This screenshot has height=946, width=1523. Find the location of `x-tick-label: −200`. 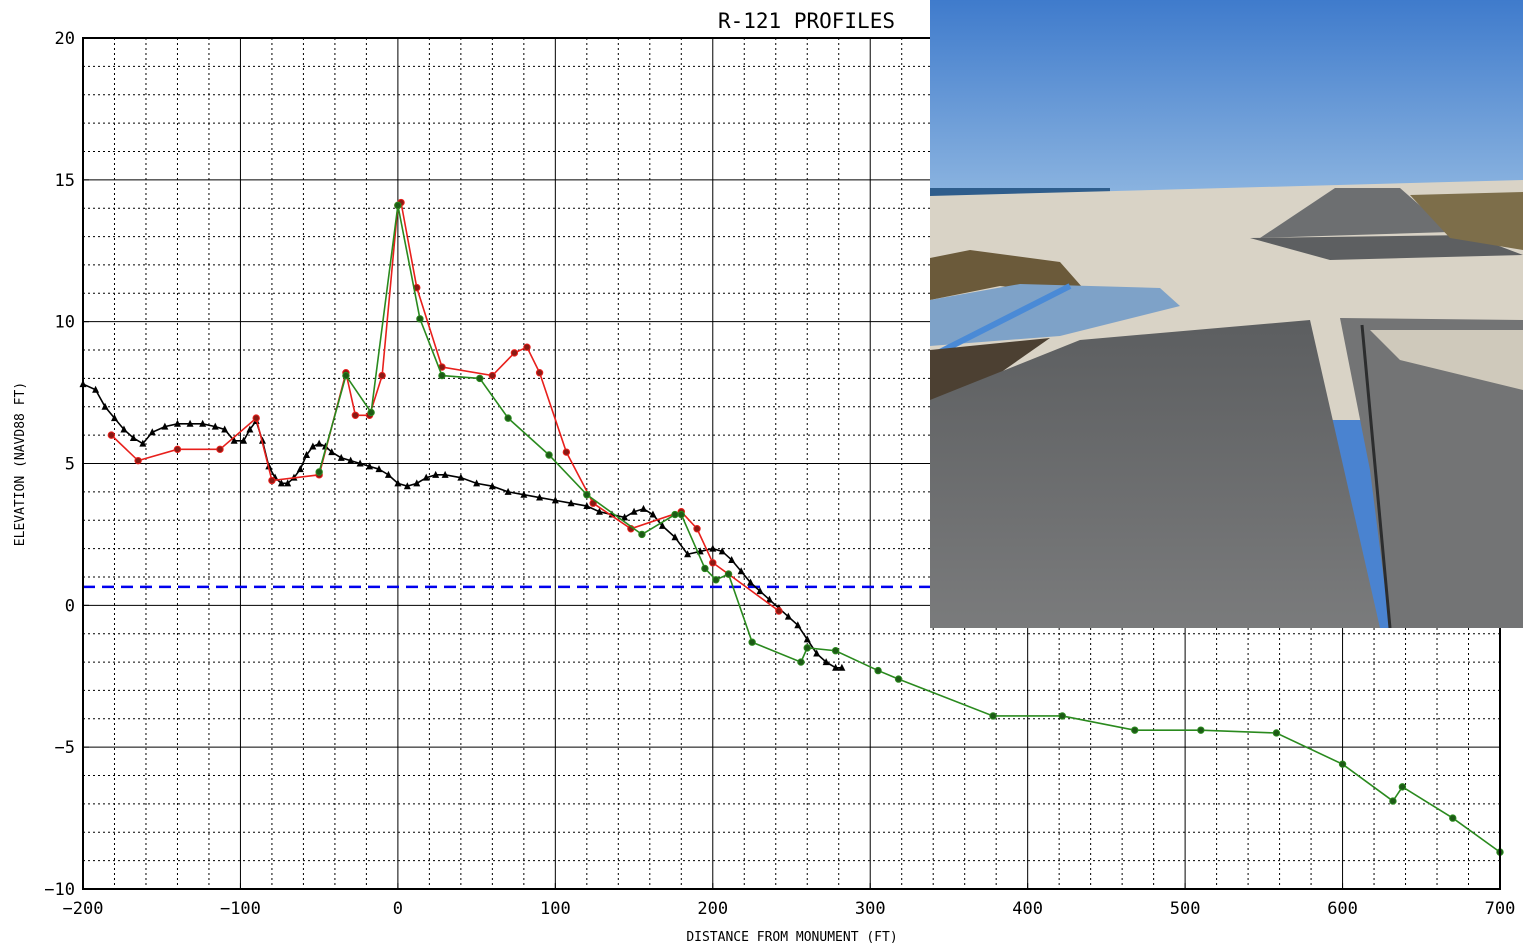

x-tick-label: −200 is located at coordinates (83, 909).